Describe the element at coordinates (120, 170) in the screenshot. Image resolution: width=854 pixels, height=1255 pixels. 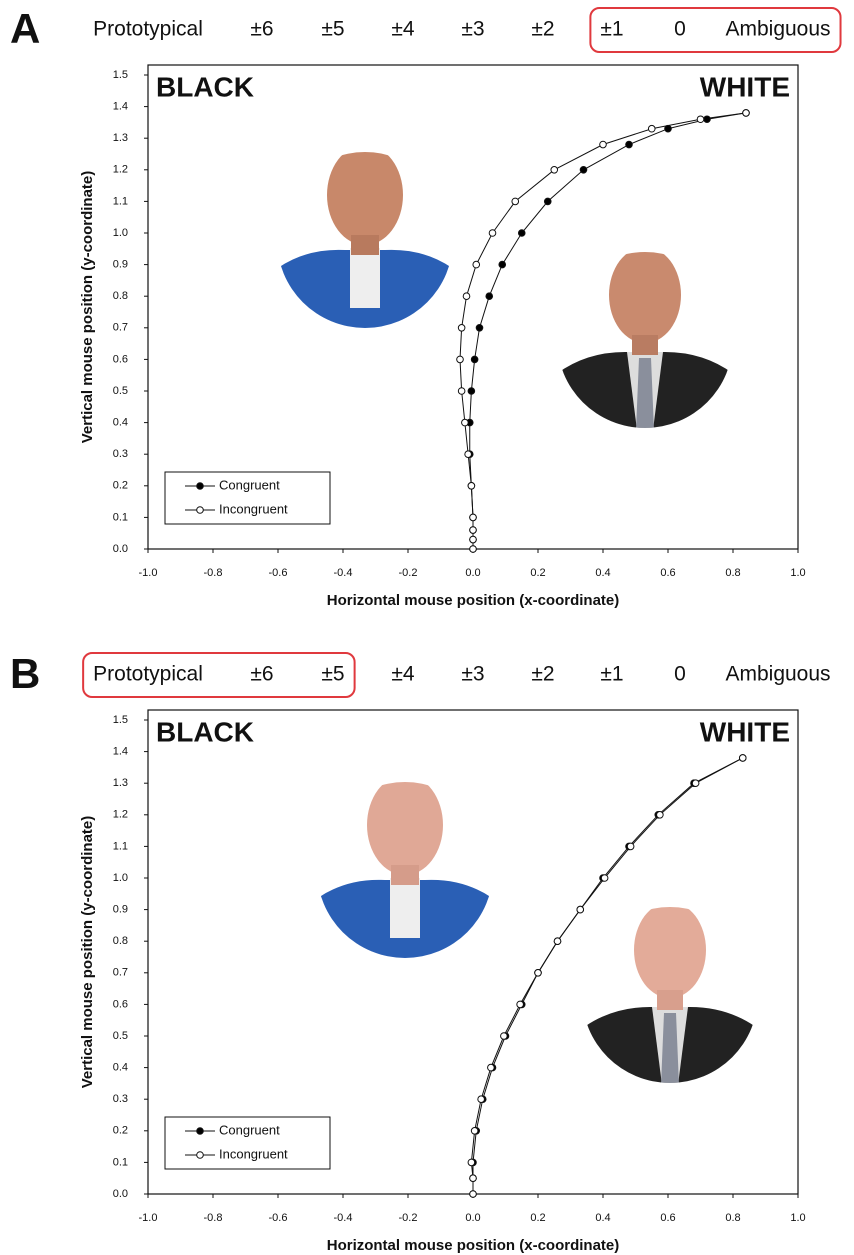
I see `y-tick-label: 1.2` at that location.